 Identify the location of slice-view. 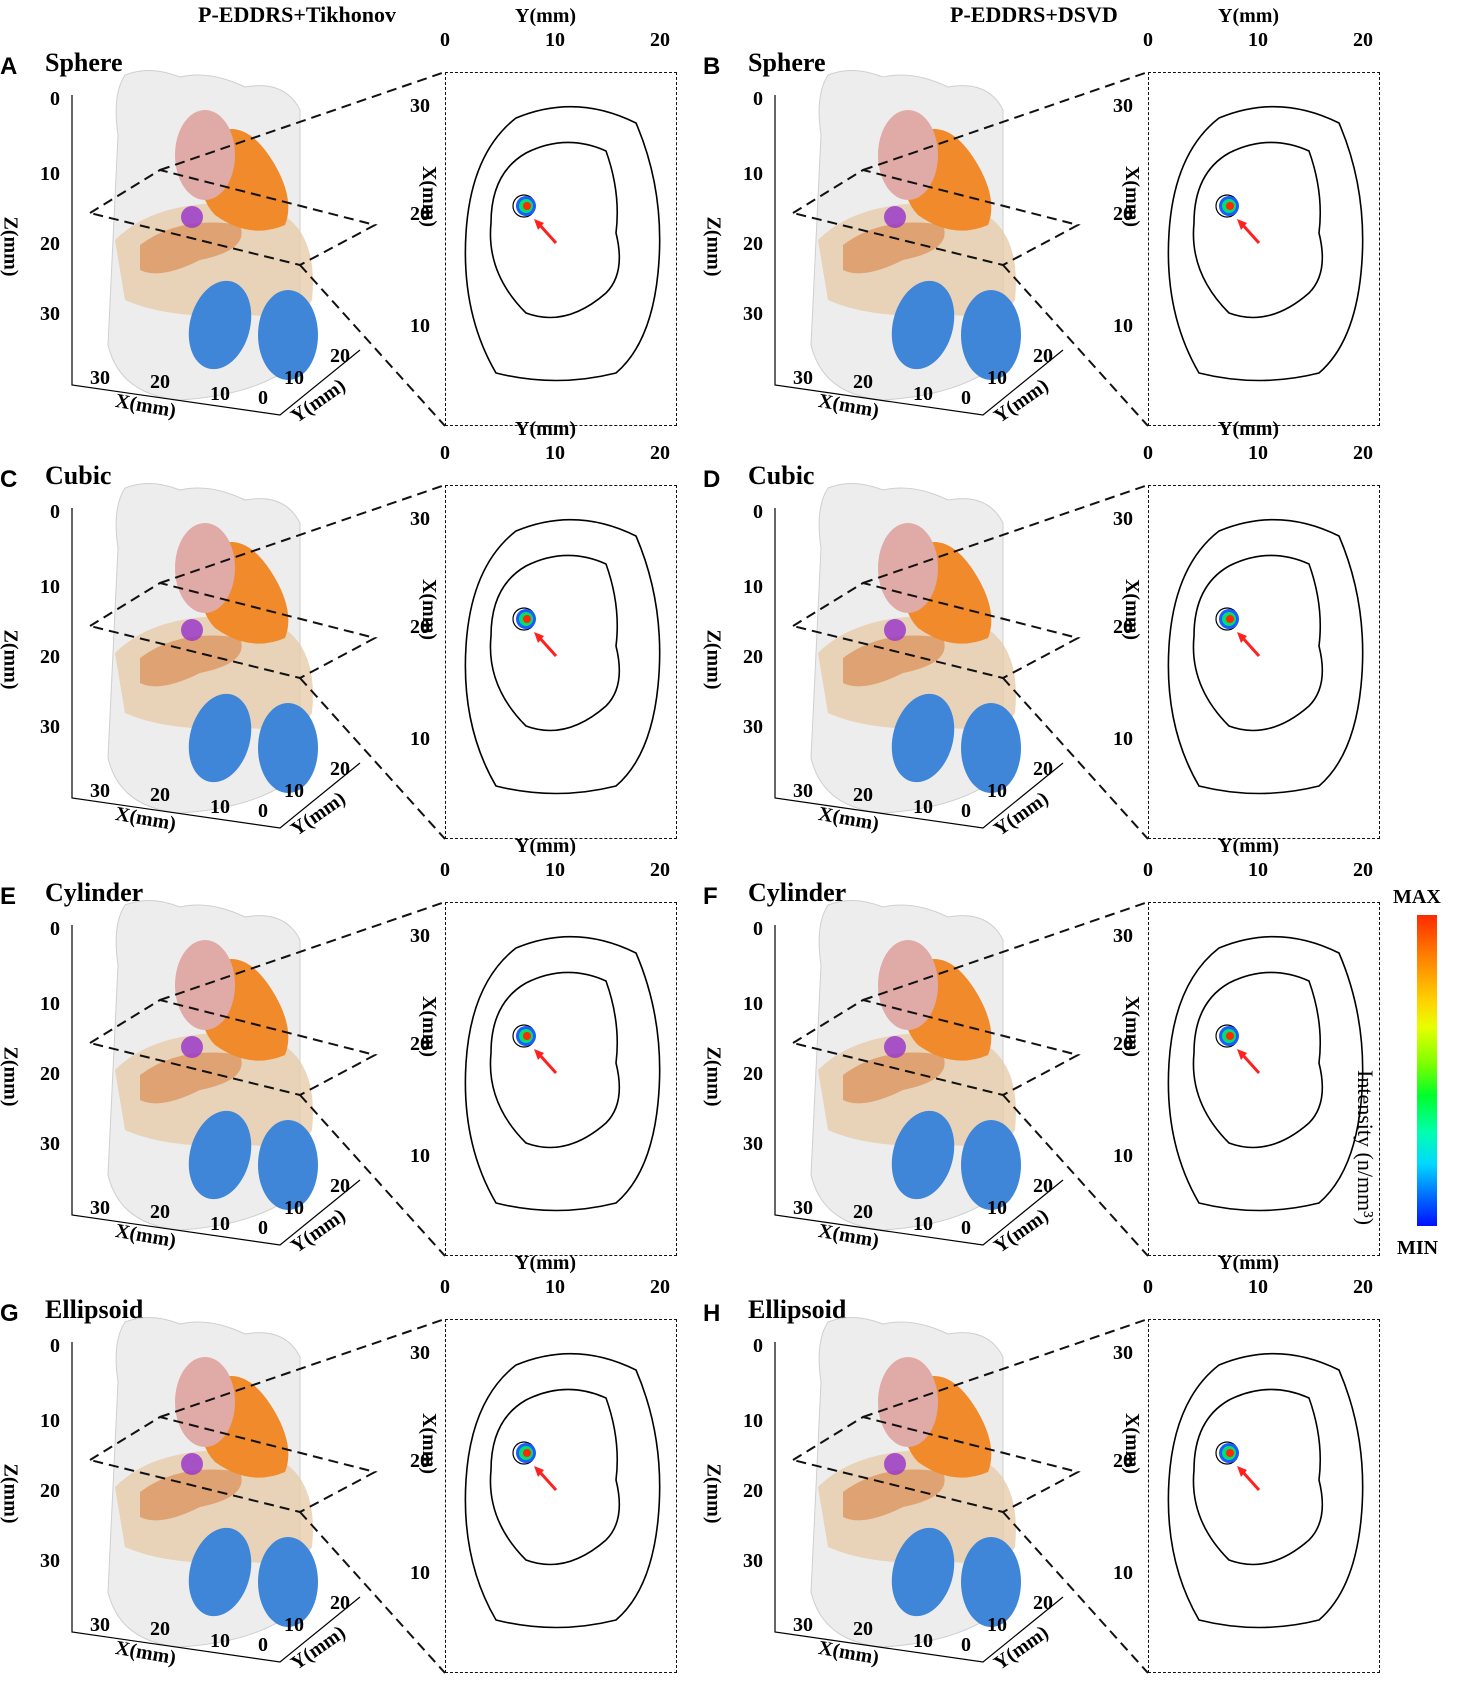
(561, 1496).